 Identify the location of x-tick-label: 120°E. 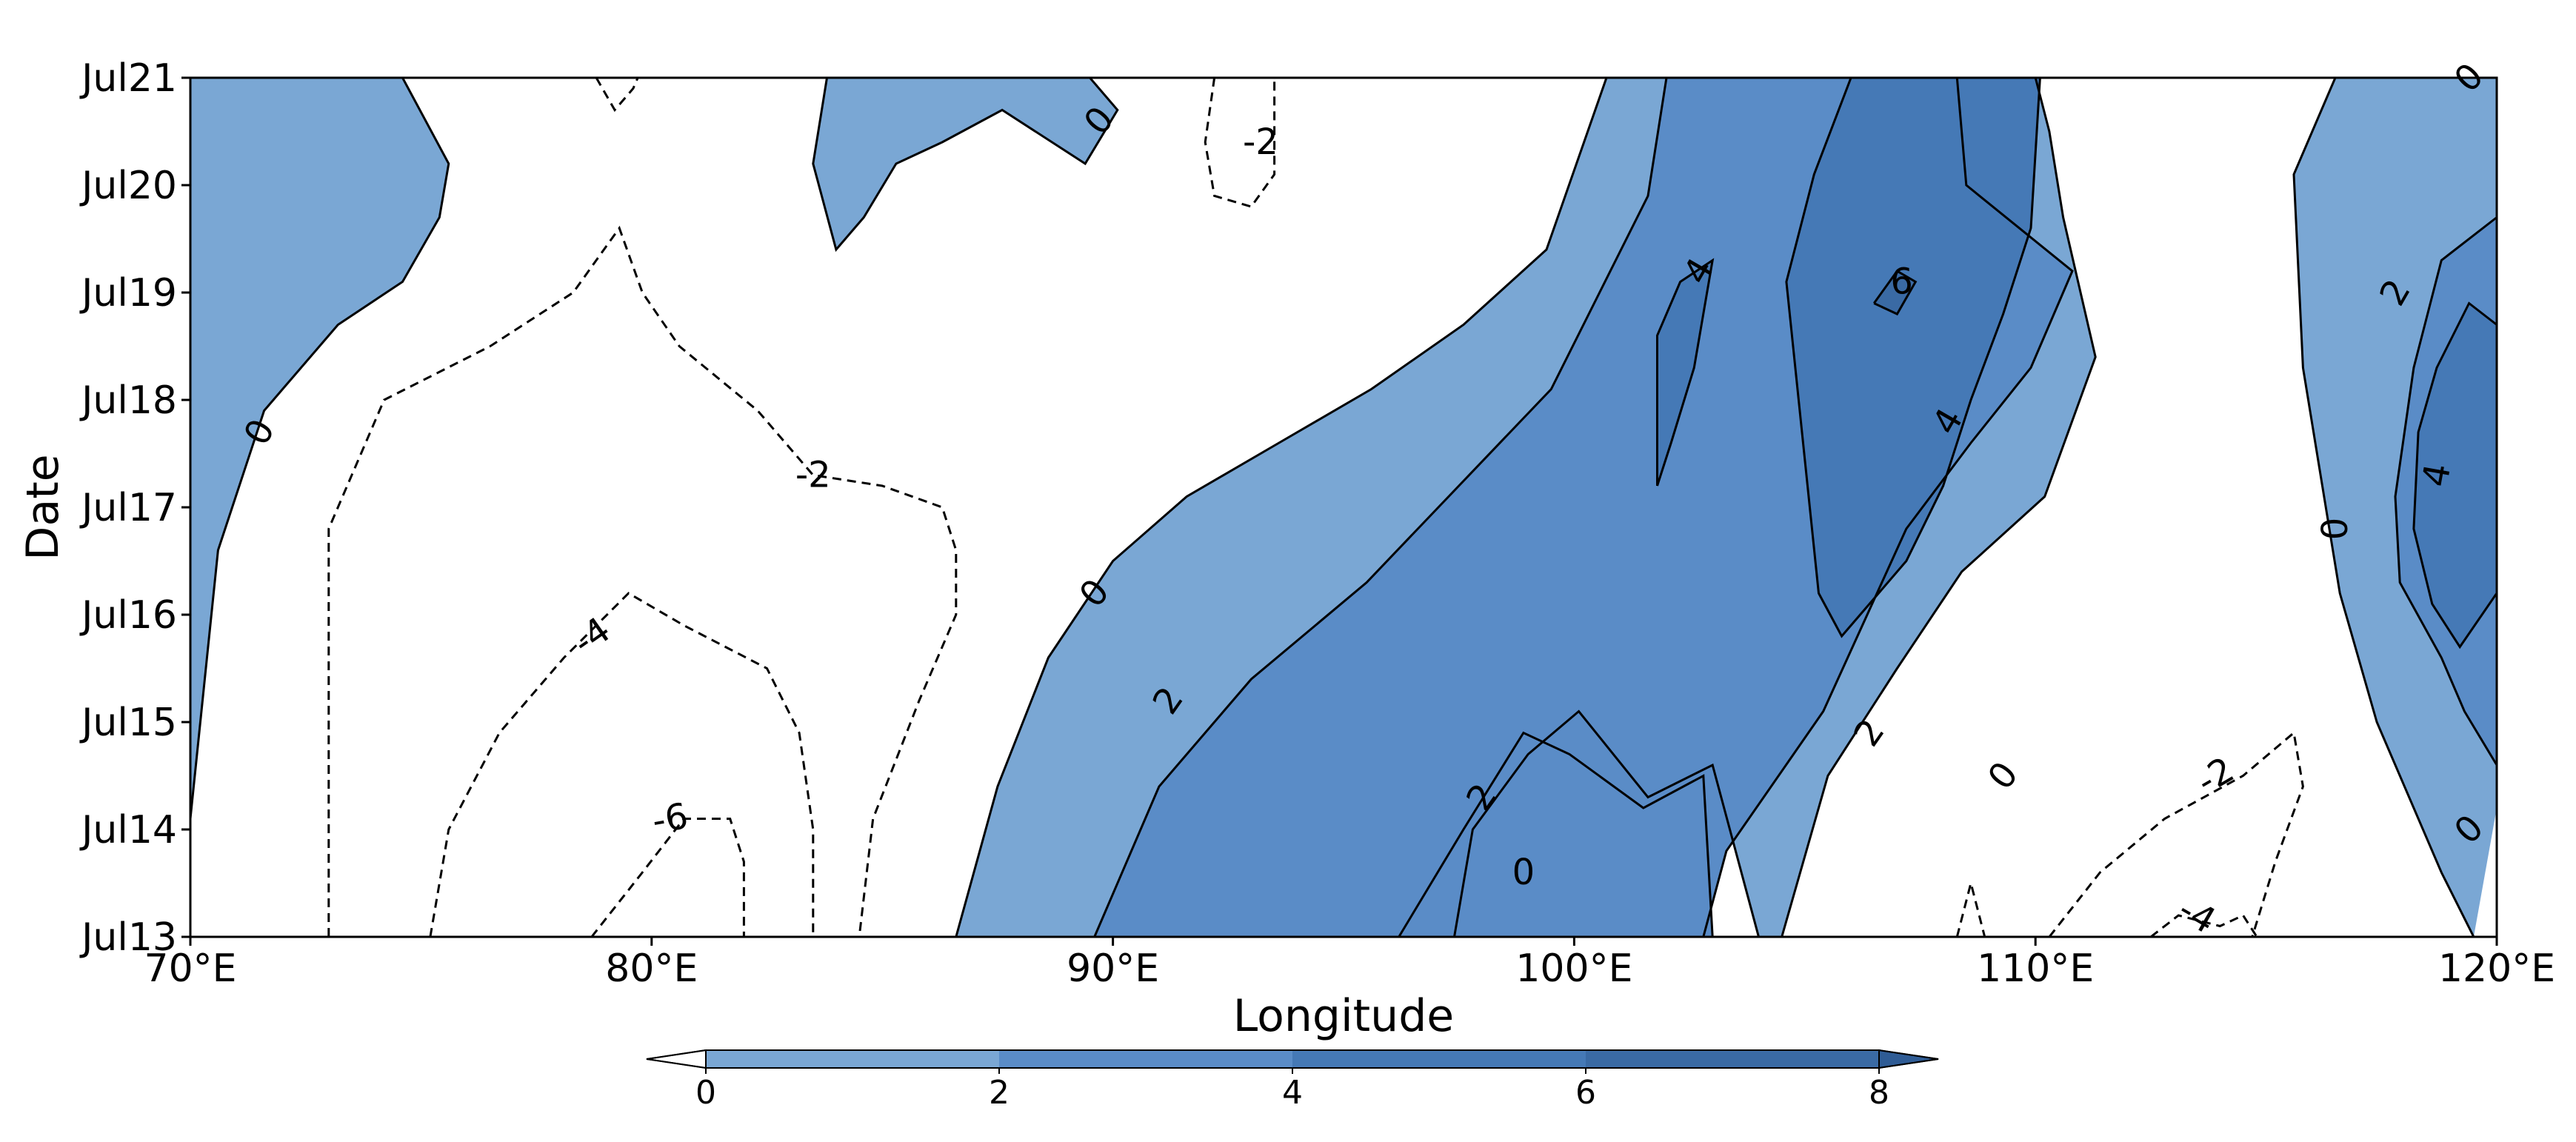
(2496, 968).